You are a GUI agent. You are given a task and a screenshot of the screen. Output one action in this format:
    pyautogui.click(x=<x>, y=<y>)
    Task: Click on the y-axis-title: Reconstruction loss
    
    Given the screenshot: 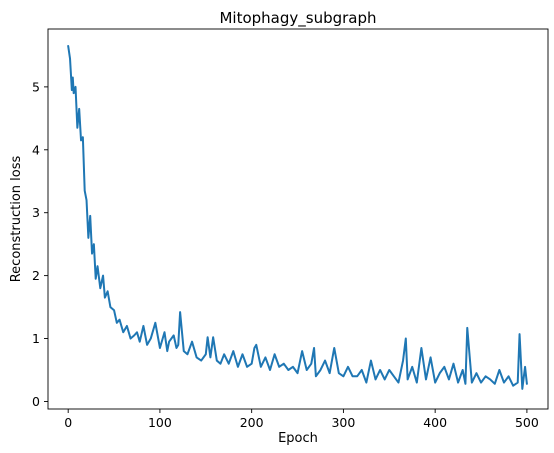 What is the action you would take?
    pyautogui.click(x=16, y=219)
    